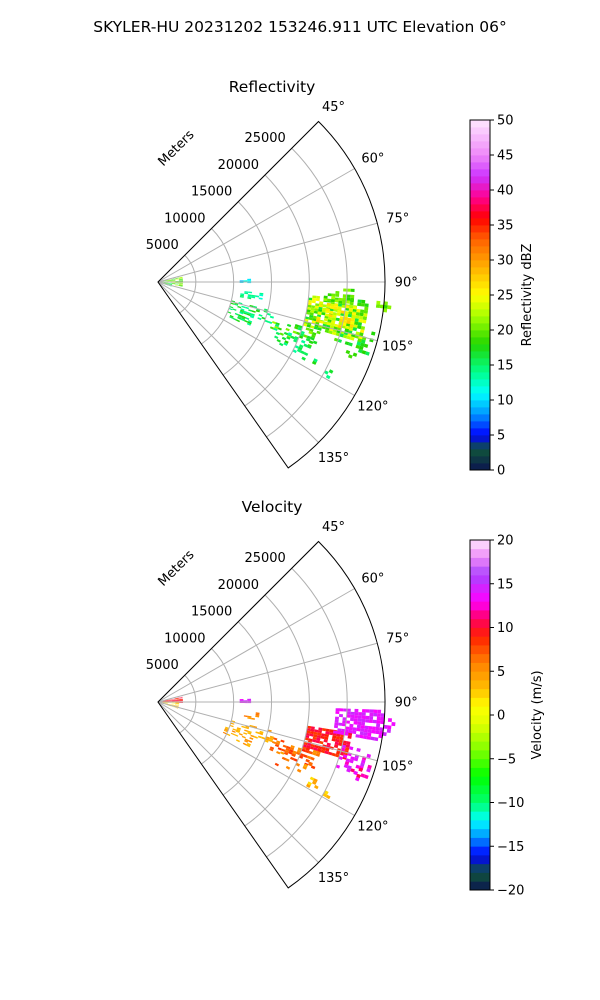  I want to click on panel-title: Reflectivity, so click(272, 87).